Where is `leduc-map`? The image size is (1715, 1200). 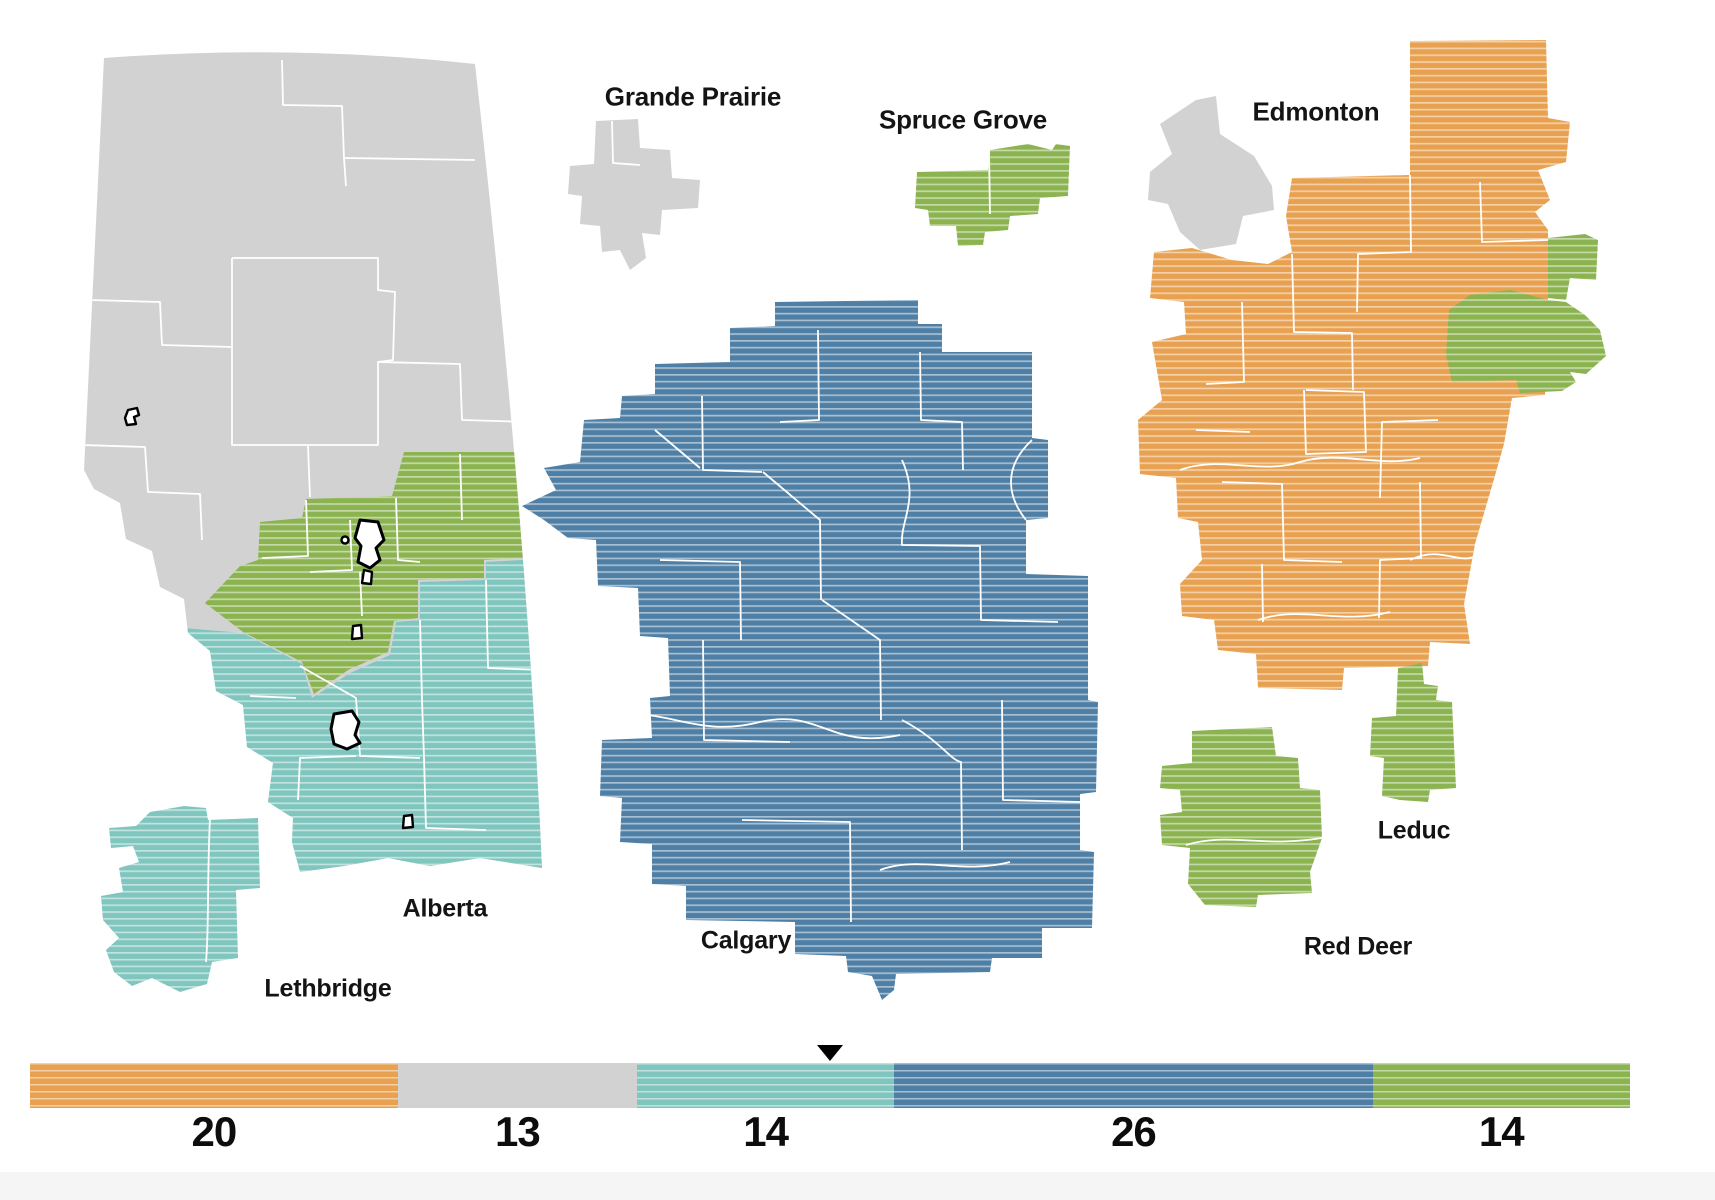
leduc-map is located at coordinates (1413, 732).